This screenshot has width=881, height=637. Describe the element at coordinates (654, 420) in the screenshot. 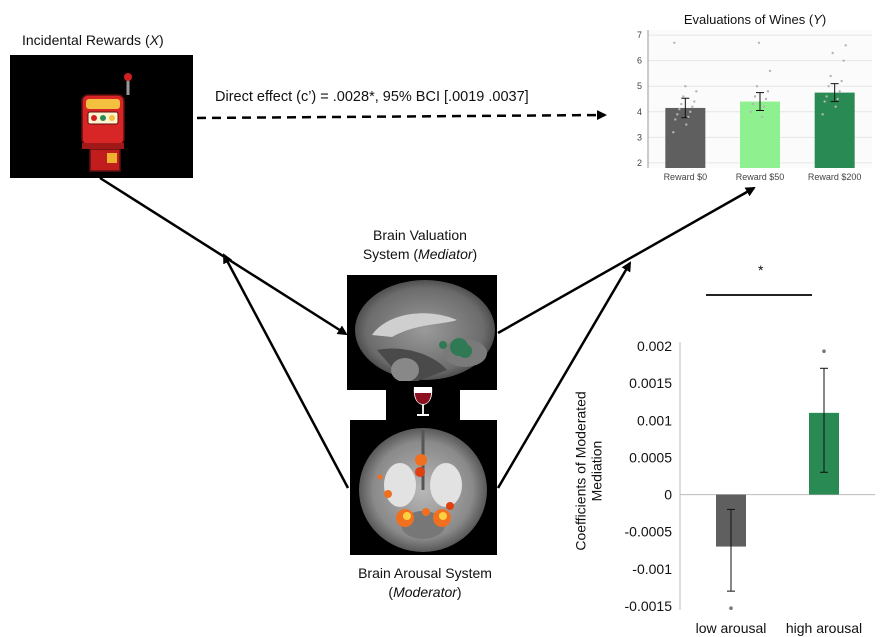

I see `y-tick-label: 0.001` at that location.